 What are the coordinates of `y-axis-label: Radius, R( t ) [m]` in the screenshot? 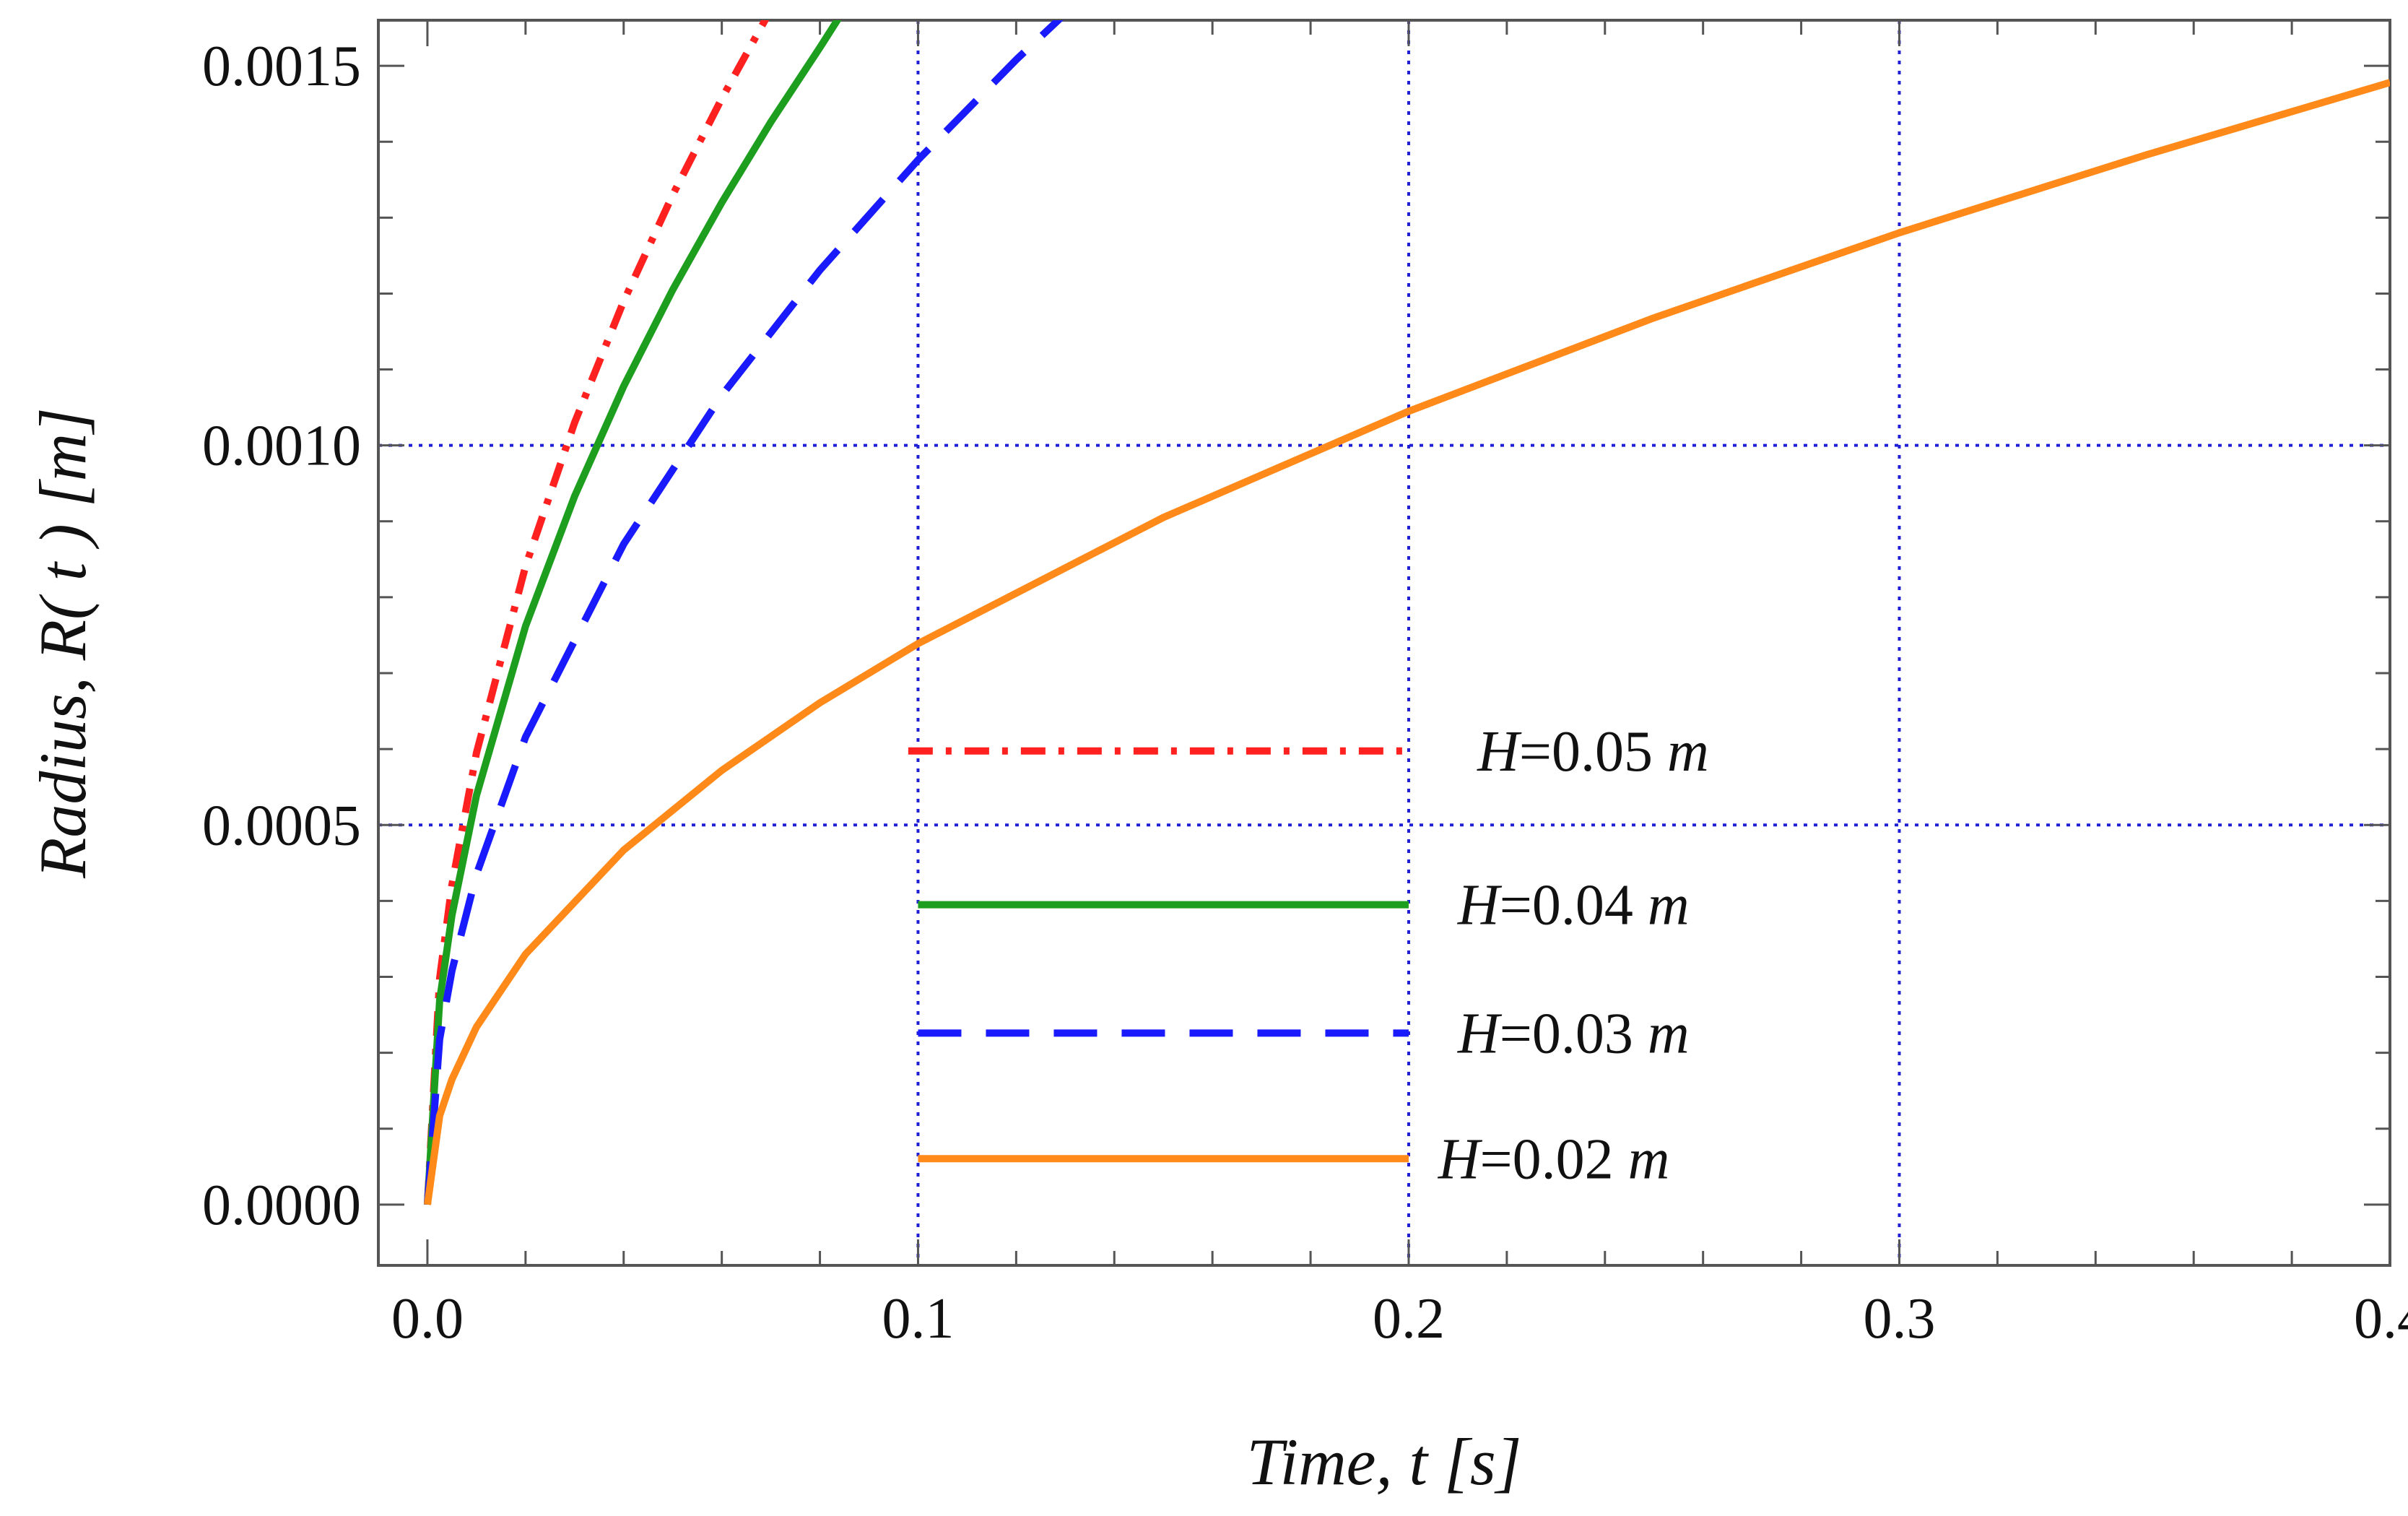 It's located at (63, 643).